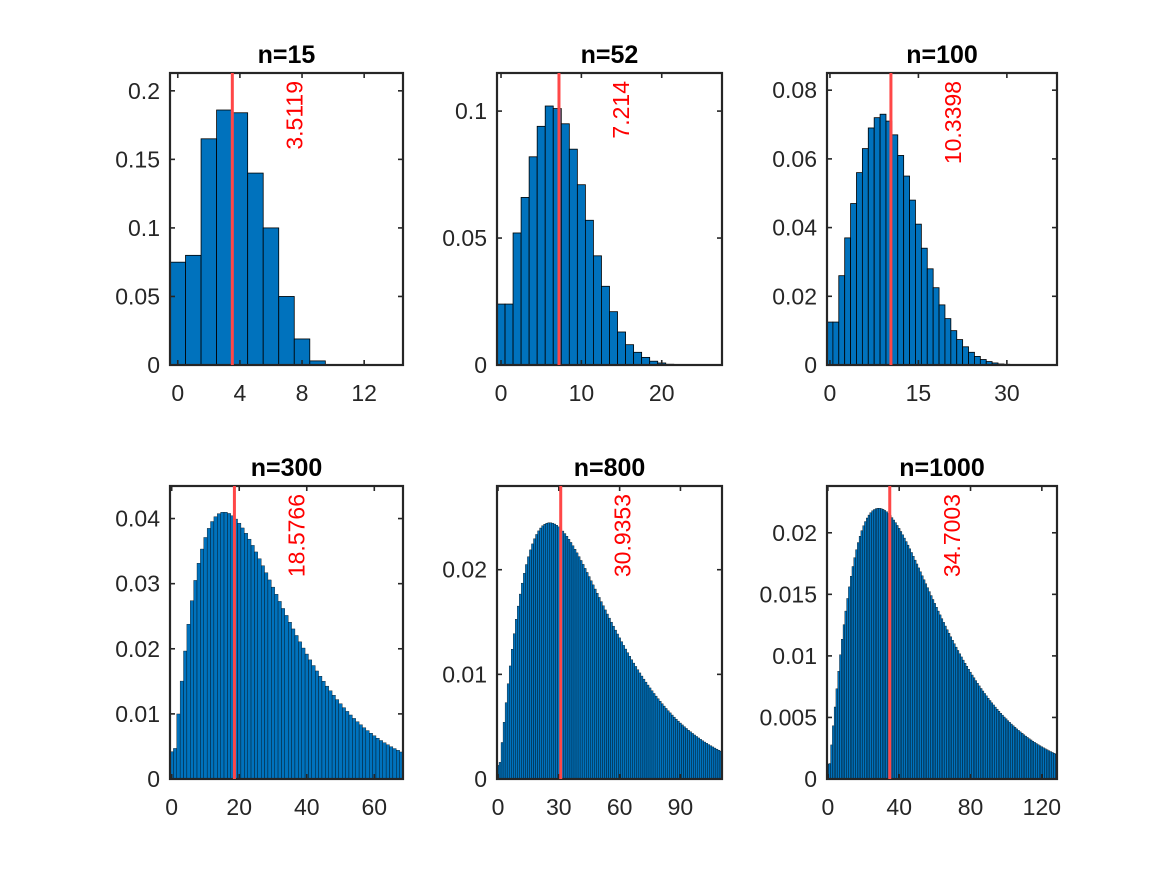 This screenshot has height=875, width=1167. I want to click on x-tick-label: 80, so click(971, 807).